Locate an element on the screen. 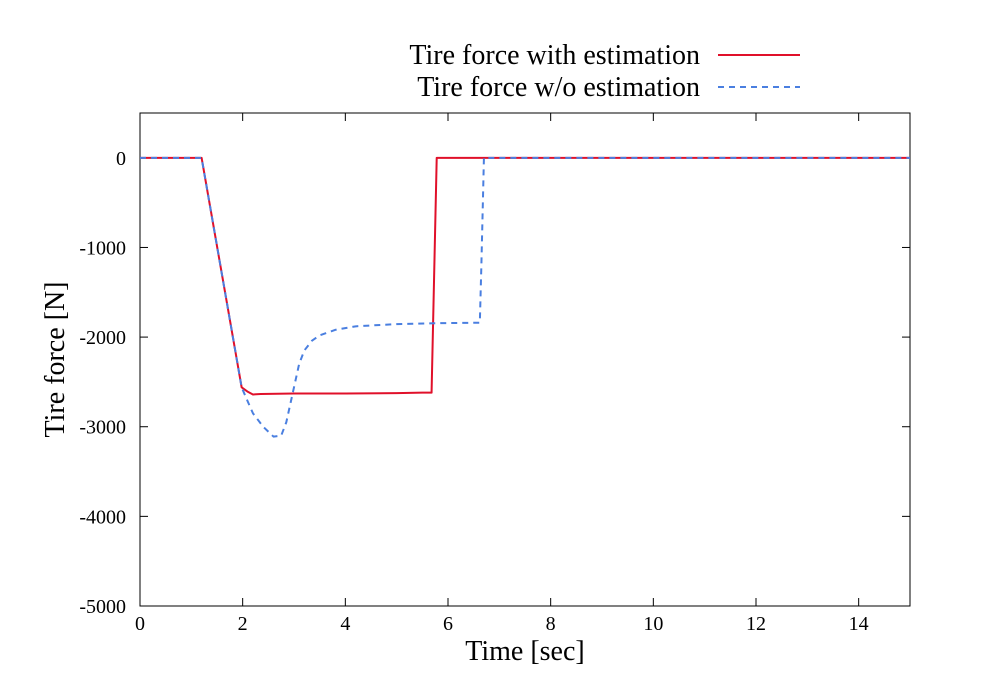  x-axis-label: Time [sec] is located at coordinates (525, 651).